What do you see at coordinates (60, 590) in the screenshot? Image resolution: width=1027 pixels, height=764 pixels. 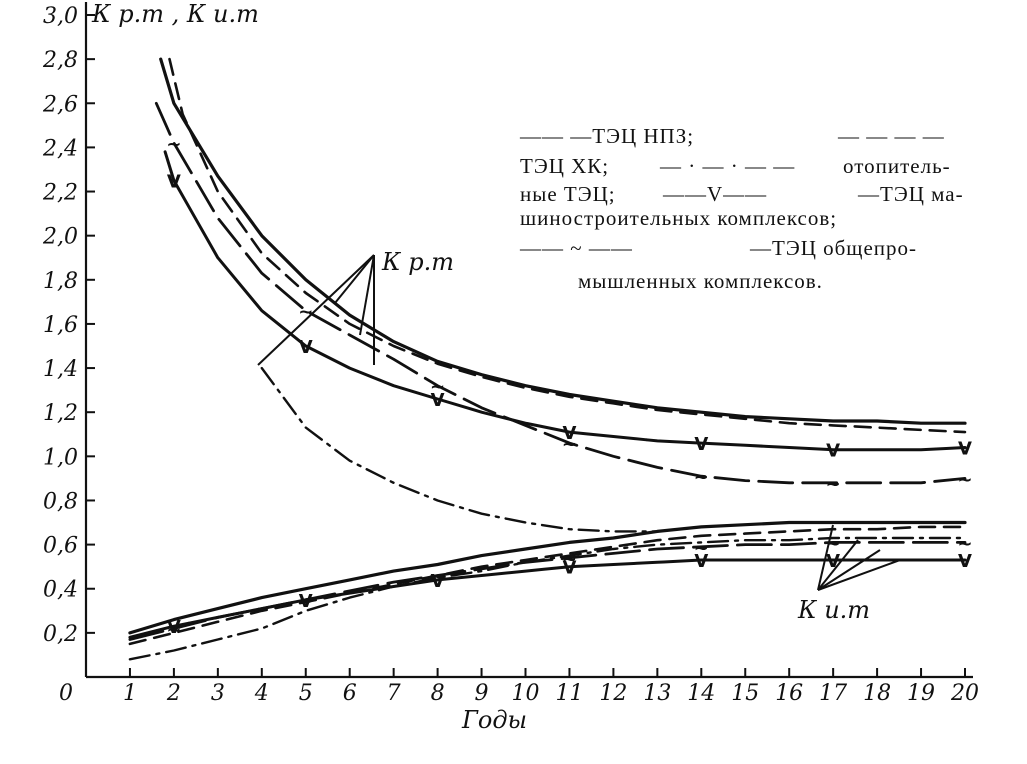 I see `y-tick-label: 0,4` at bounding box center [60, 590].